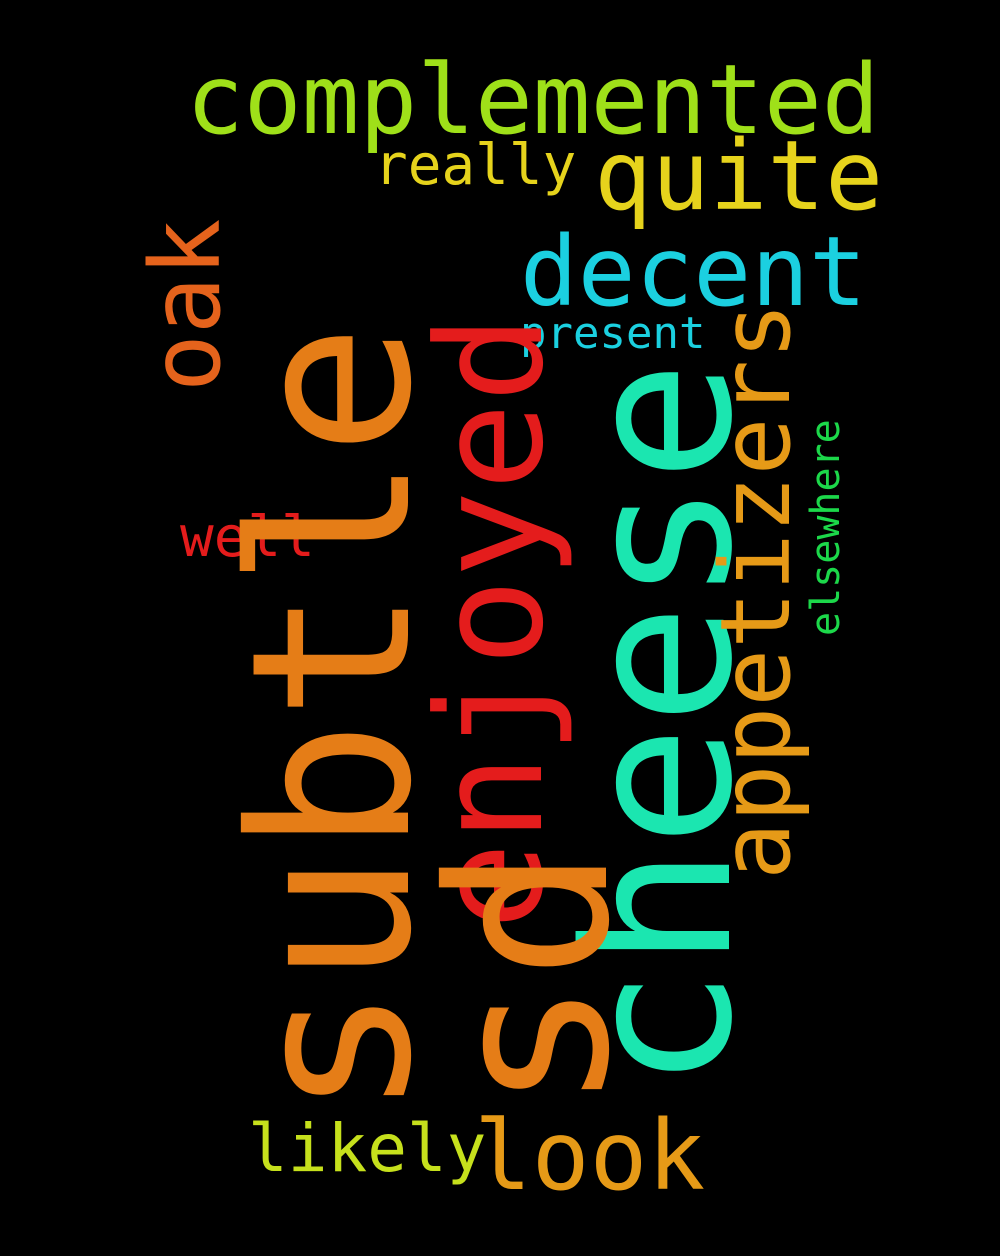 Image resolution: width=1000 pixels, height=1256 pixels. I want to click on word-look: look, so click(590, 1156).